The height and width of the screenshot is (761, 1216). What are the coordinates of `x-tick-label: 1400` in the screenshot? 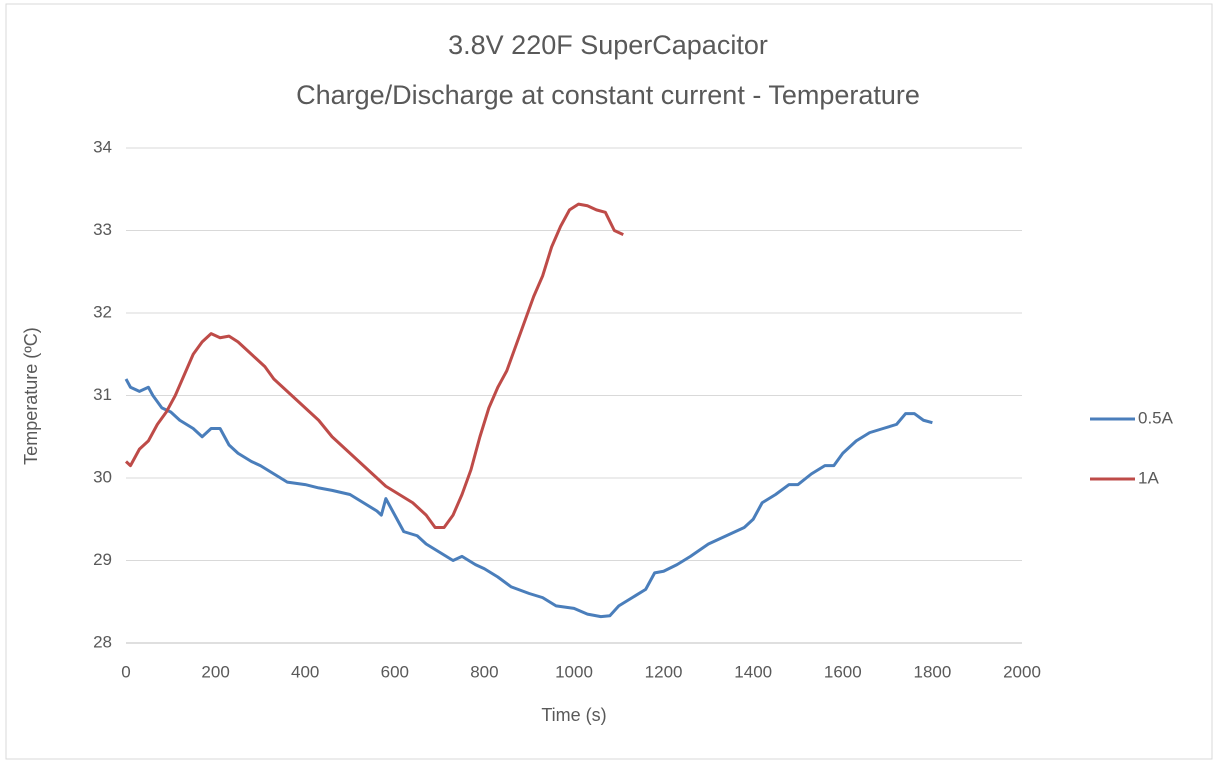 It's located at (753, 671).